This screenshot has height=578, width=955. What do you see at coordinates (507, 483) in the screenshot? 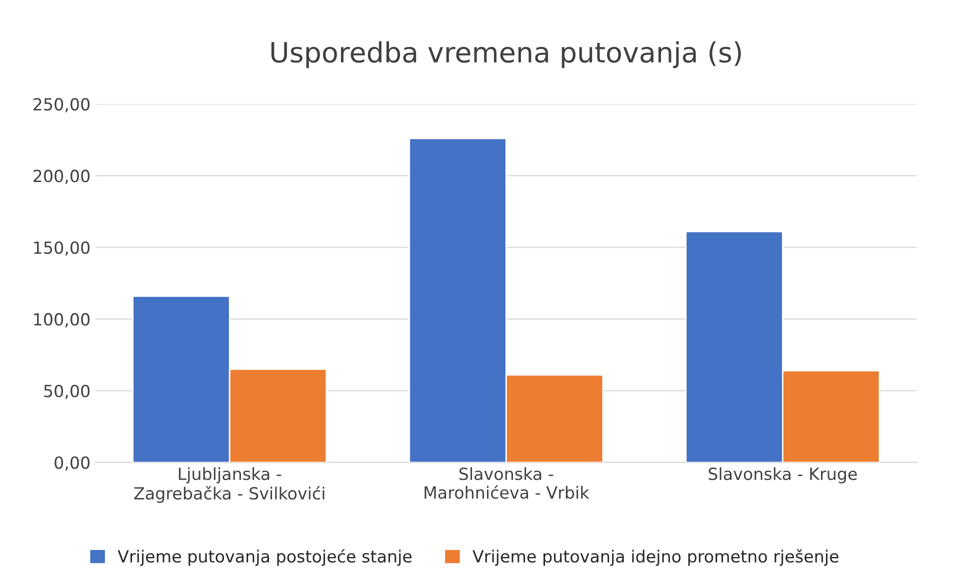
I see `x-tick-label: Slavonska - Marohnićeva - Vrbik` at bounding box center [507, 483].